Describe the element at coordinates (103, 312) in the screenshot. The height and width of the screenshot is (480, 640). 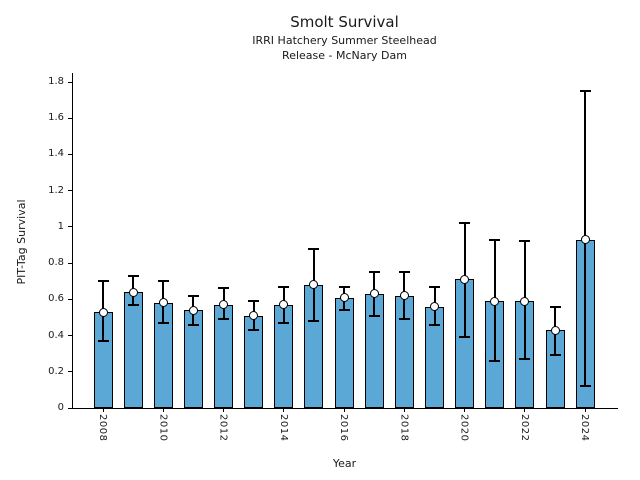
I see `data-marker-2008` at that location.